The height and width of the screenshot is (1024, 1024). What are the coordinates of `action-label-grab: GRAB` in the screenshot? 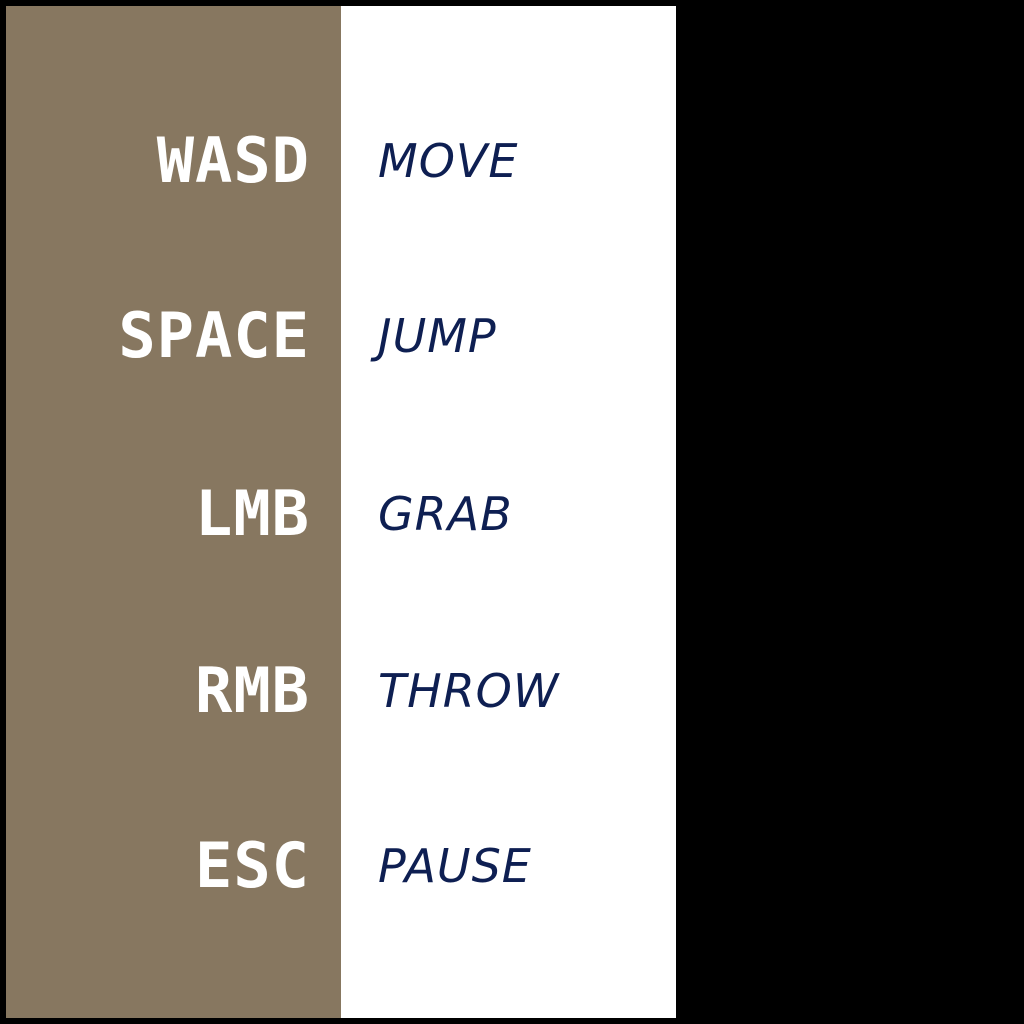 It's located at (445, 514).